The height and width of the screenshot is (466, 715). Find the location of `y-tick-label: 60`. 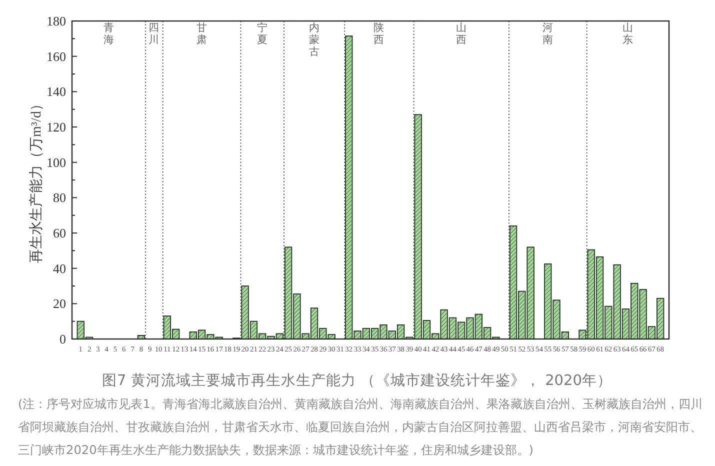

y-tick-label: 60 is located at coordinates (59, 233).